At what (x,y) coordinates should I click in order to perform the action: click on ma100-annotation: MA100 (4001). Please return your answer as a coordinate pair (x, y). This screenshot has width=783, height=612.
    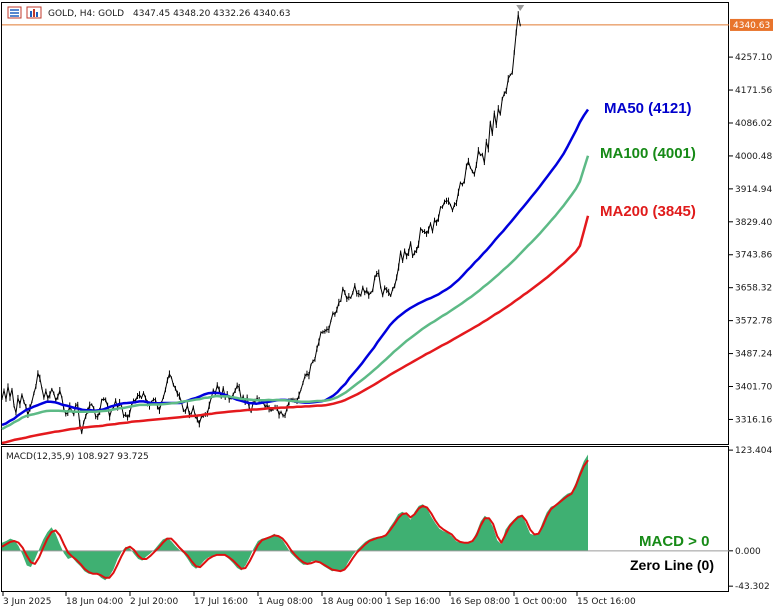
    Looking at the image, I should click on (648, 153).